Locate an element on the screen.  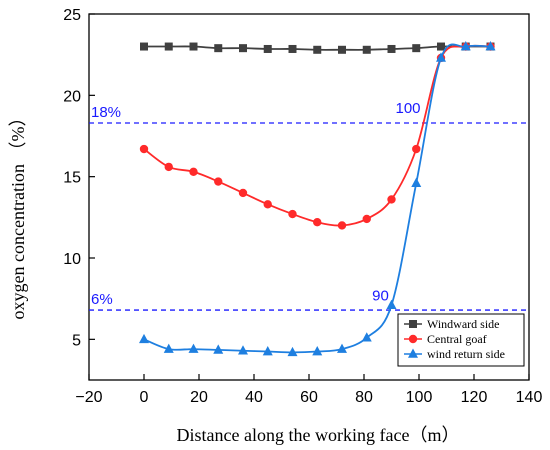
y-tick-label: 15 is located at coordinates (72, 178).